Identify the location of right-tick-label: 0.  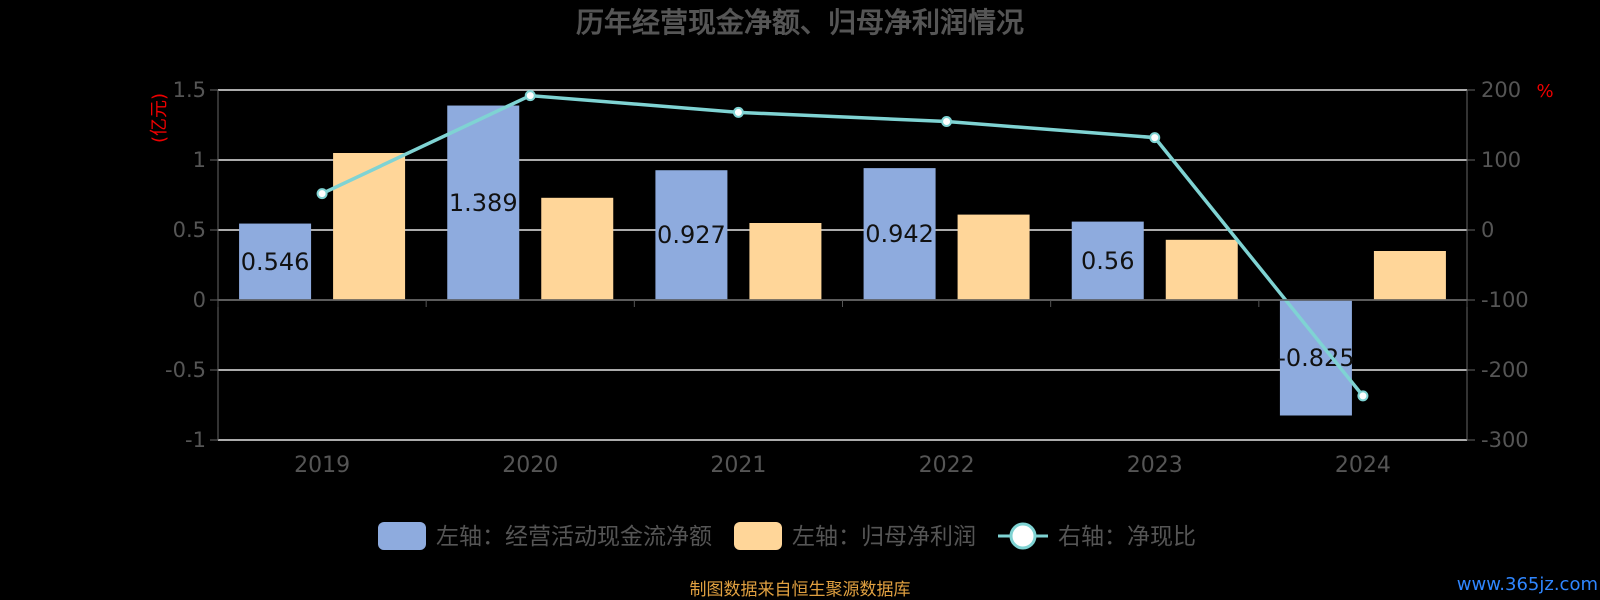
(1487, 230).